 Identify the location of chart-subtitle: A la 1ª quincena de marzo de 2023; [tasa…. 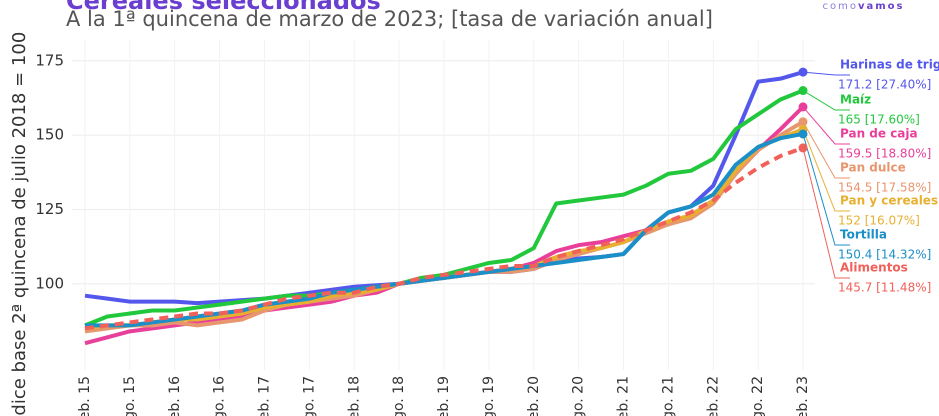
(389, 19).